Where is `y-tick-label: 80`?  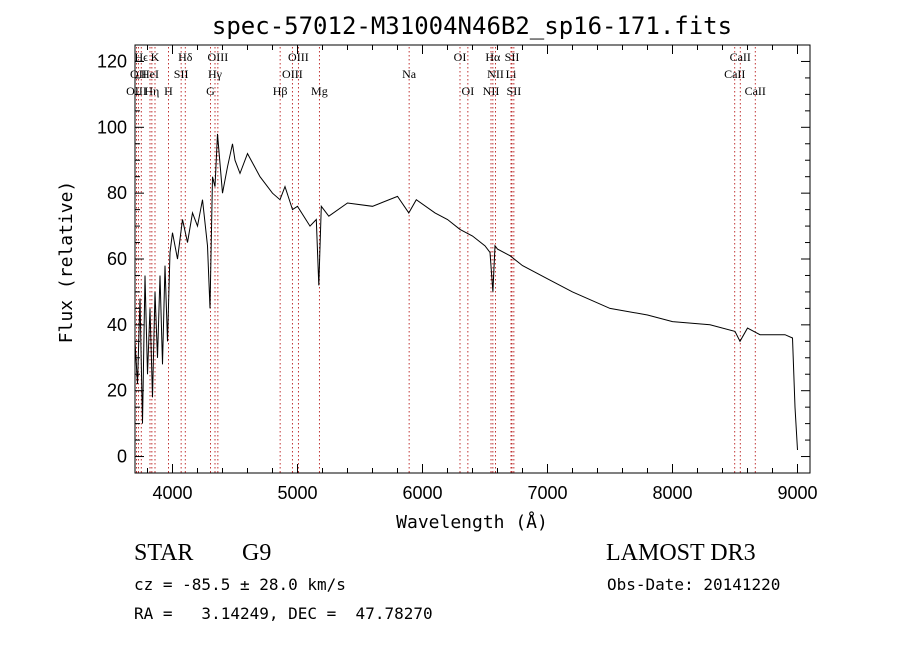 y-tick-label: 80 is located at coordinates (117, 193).